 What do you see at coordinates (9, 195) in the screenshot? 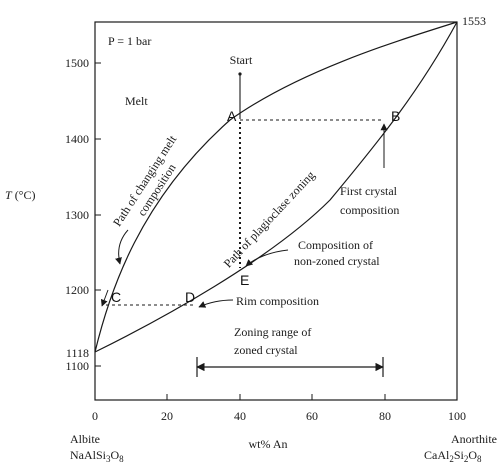
I see `y-axis-symbol: T` at bounding box center [9, 195].